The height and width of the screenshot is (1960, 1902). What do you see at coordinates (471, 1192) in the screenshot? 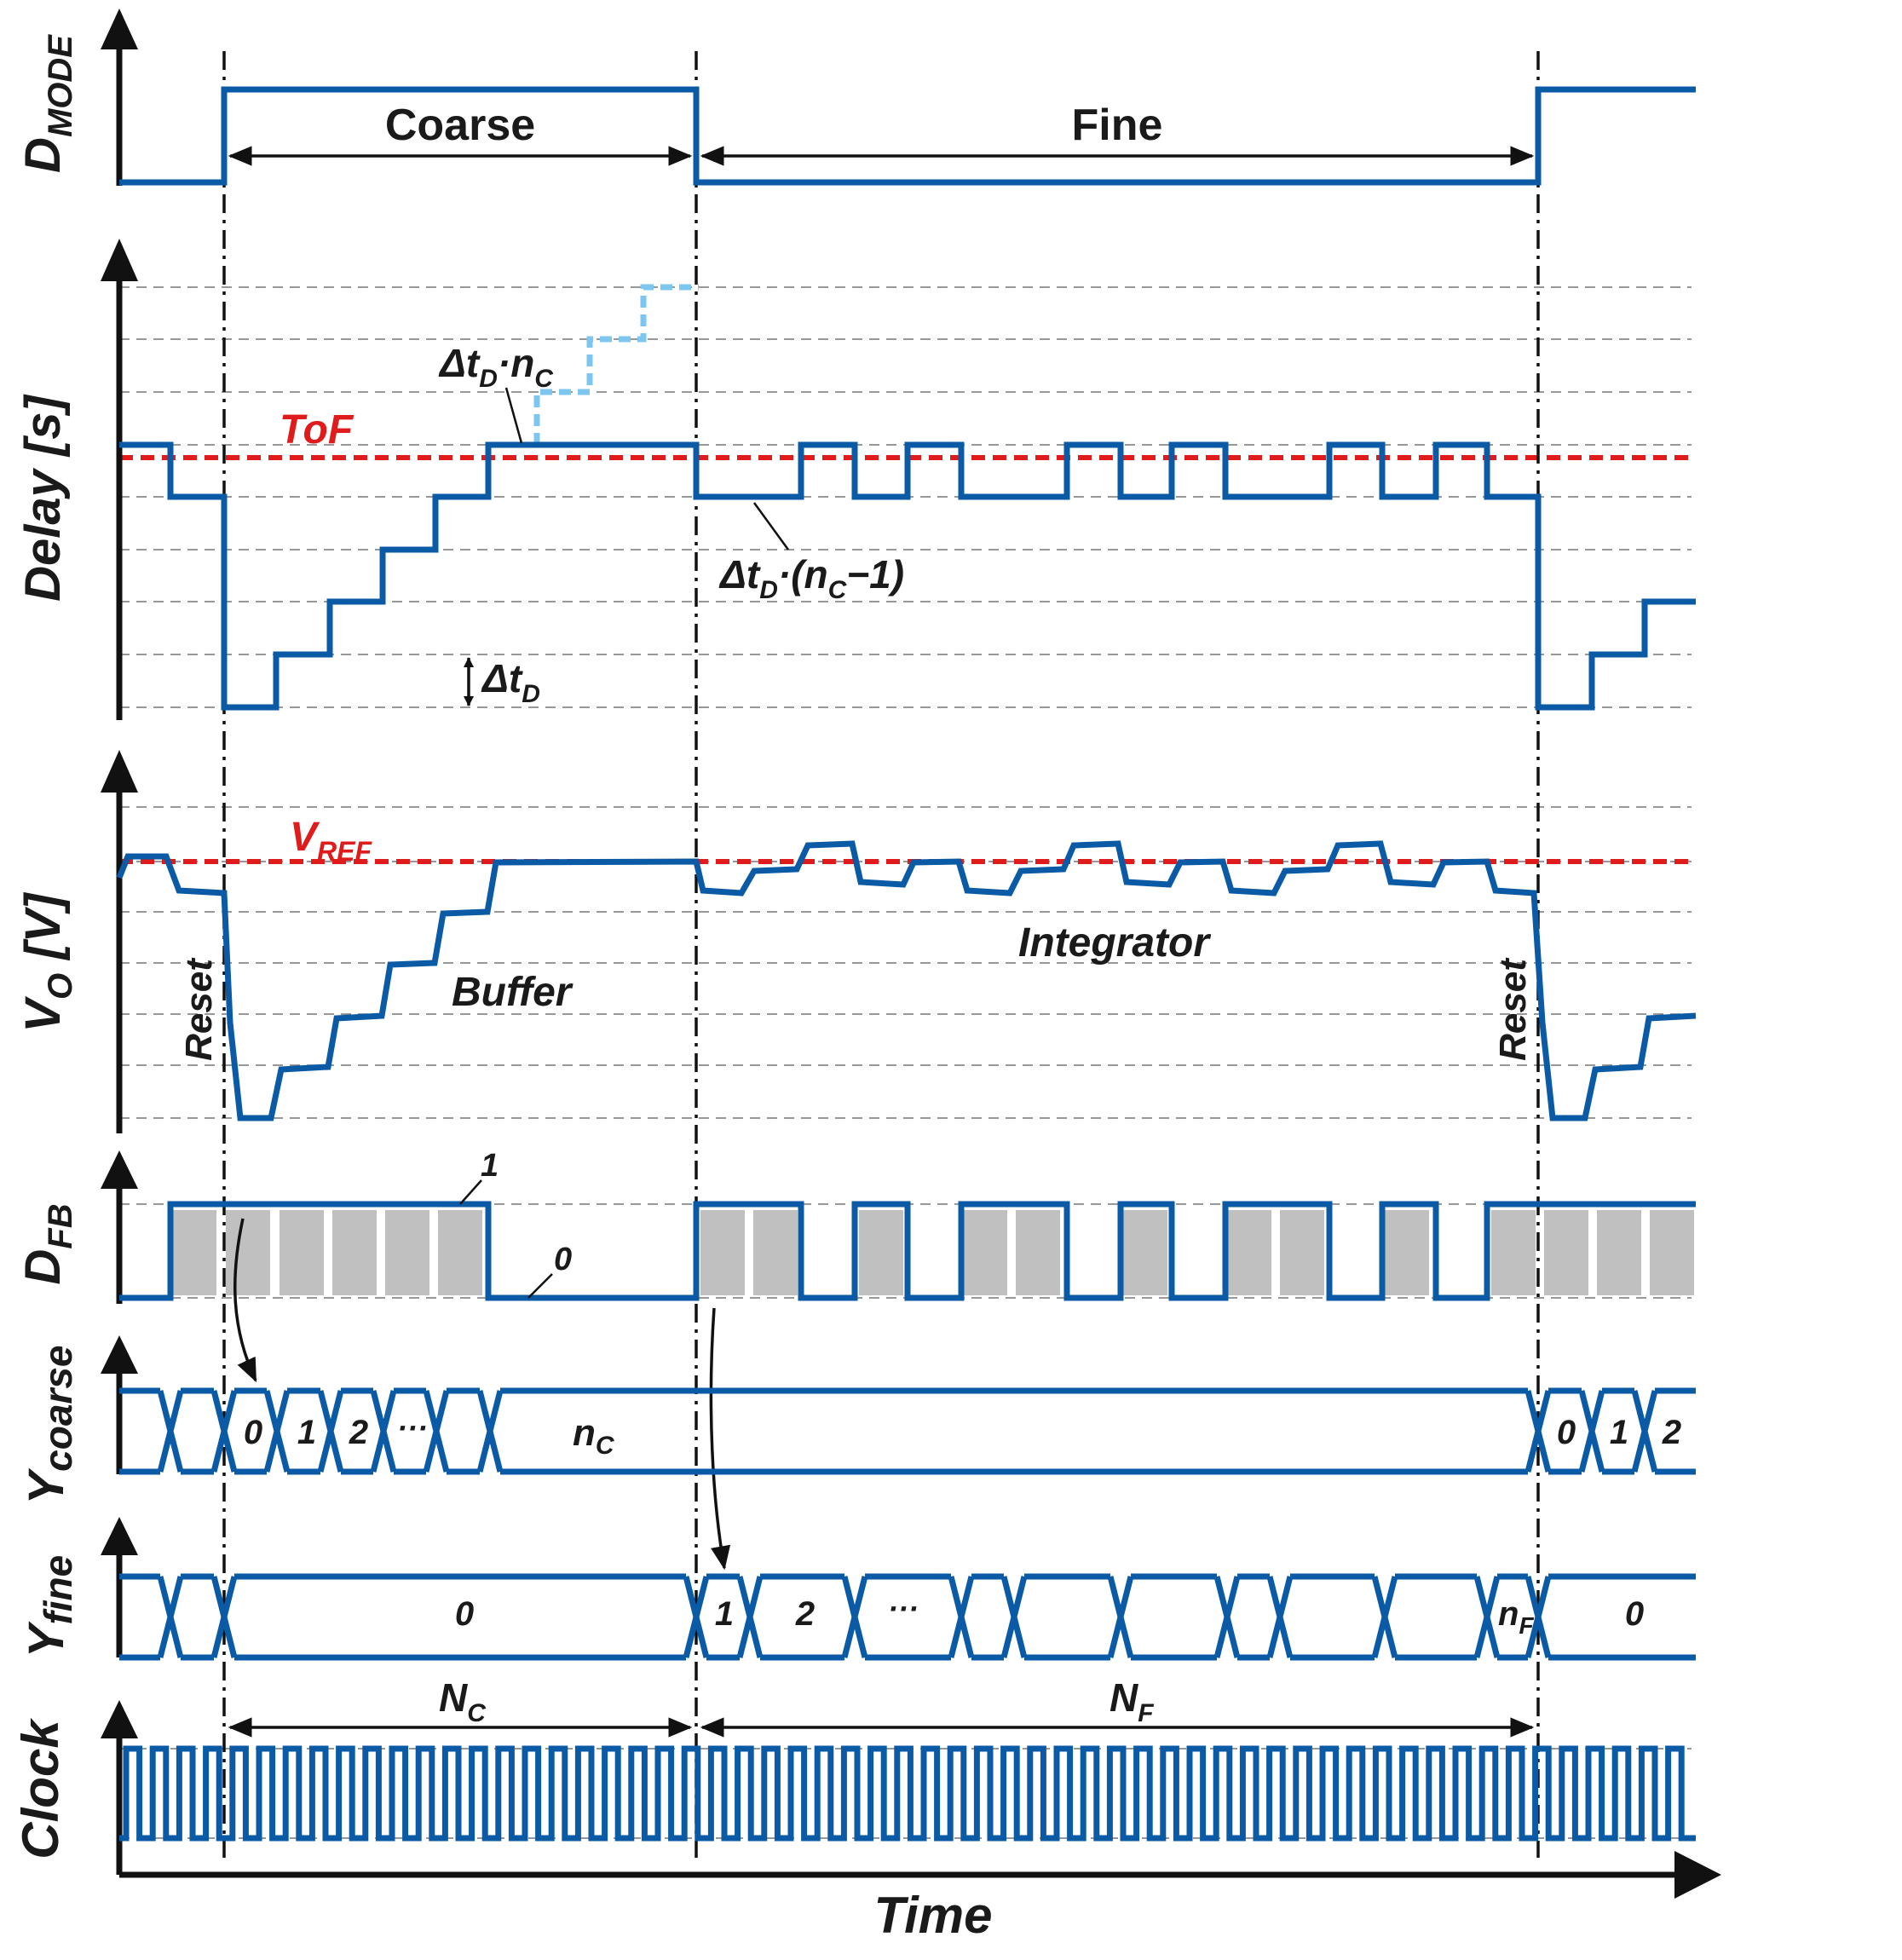
I see `dfb-one-leader` at bounding box center [471, 1192].